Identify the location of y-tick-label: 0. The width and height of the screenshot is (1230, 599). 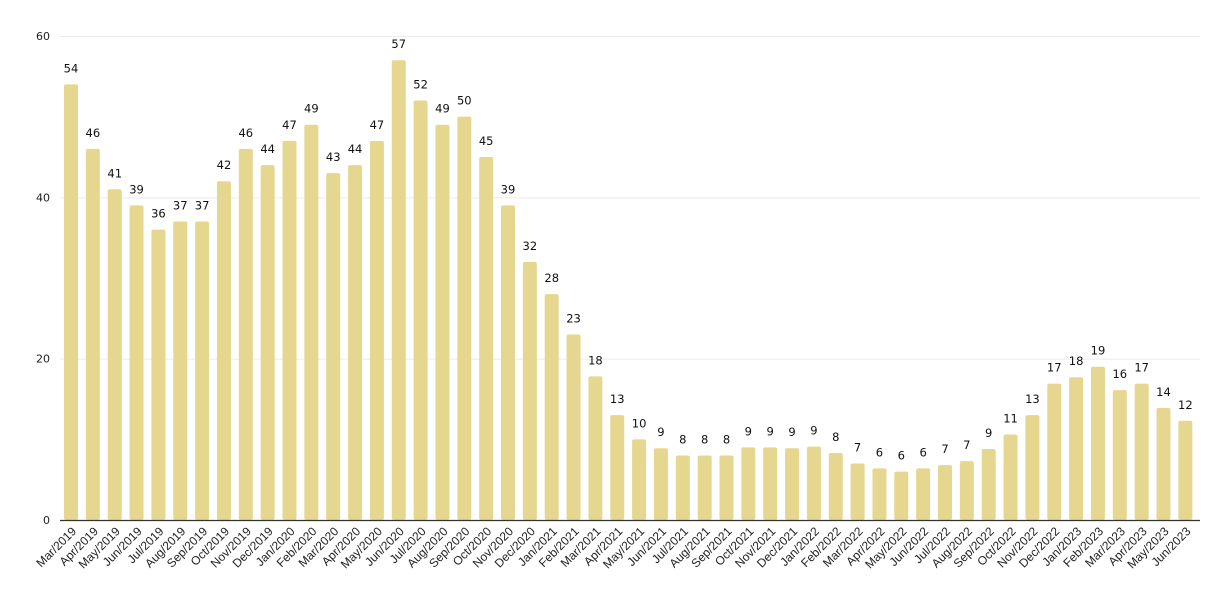
(46, 520).